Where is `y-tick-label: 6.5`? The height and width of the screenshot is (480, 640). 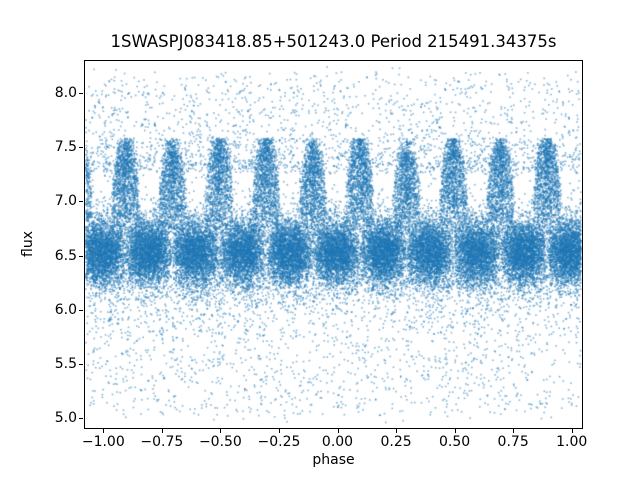 y-tick-label: 6.5 is located at coordinates (65, 255).